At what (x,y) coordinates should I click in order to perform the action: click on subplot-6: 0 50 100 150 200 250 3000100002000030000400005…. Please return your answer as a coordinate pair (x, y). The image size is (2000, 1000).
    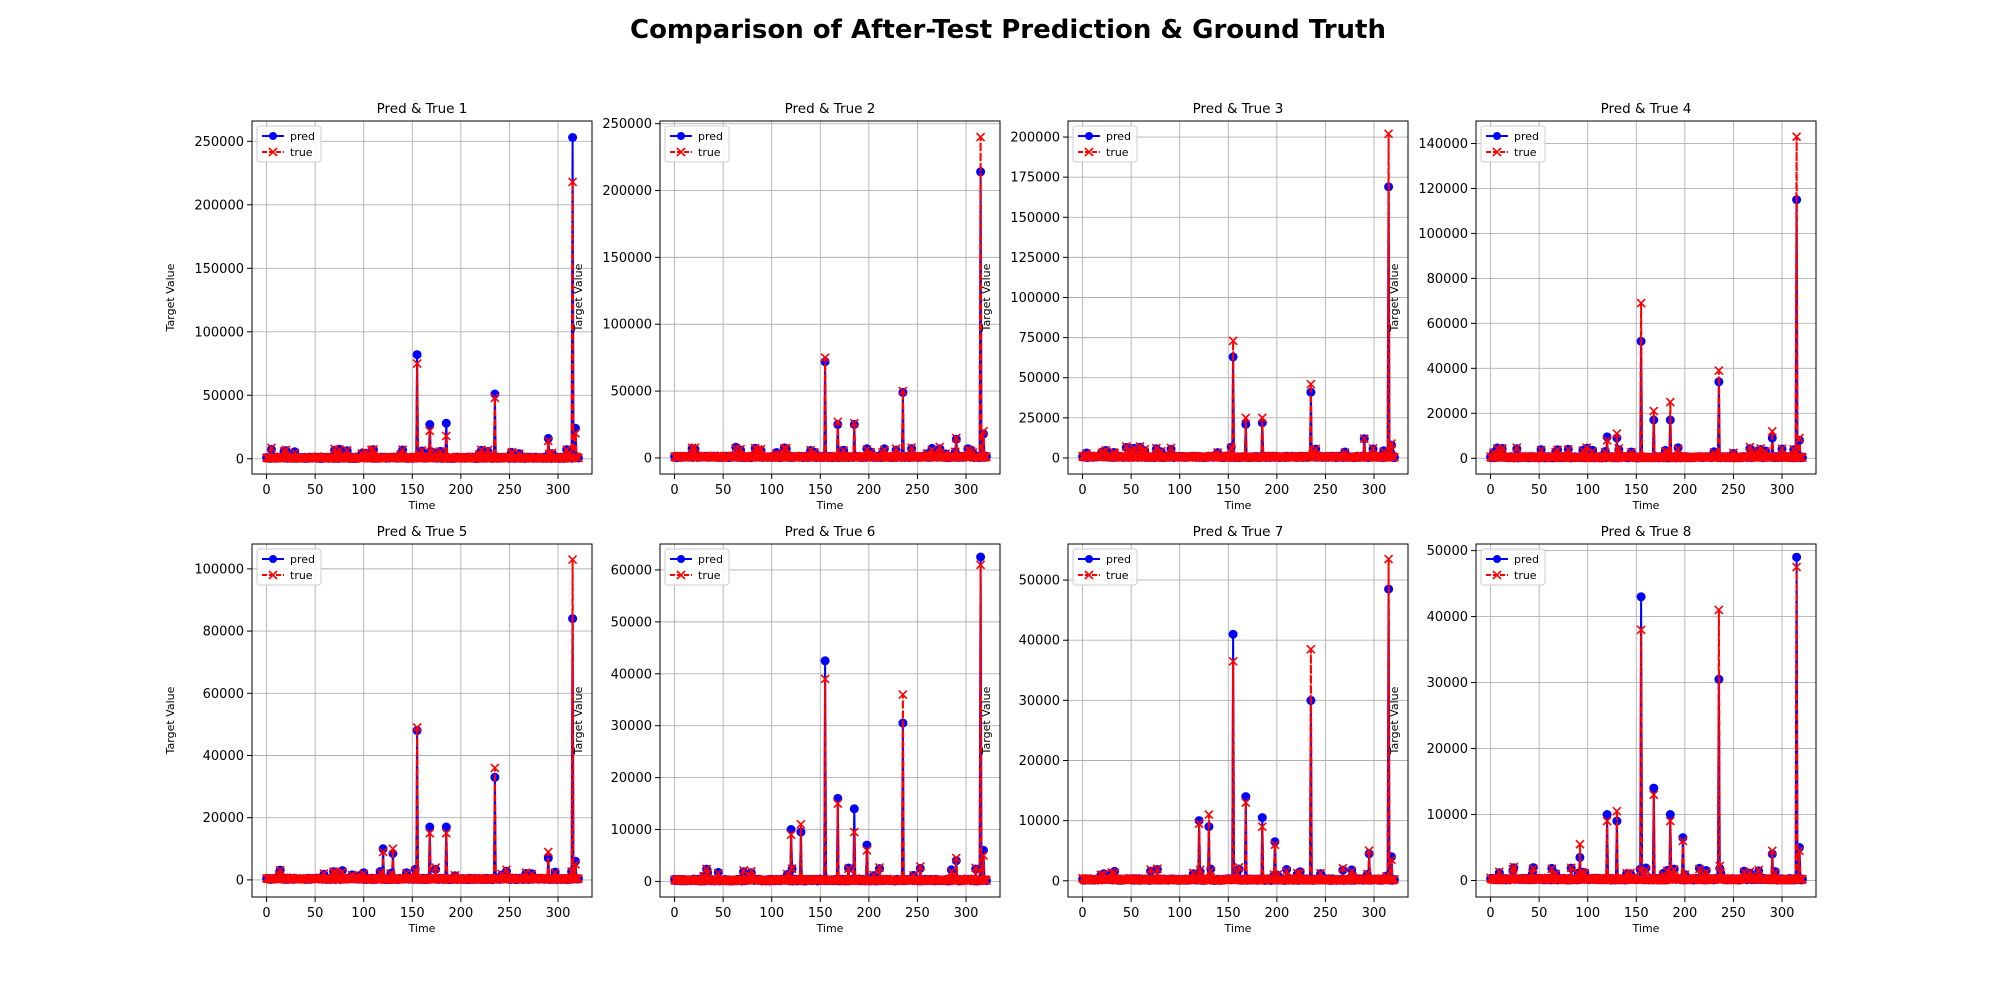
    Looking at the image, I should click on (786, 729).